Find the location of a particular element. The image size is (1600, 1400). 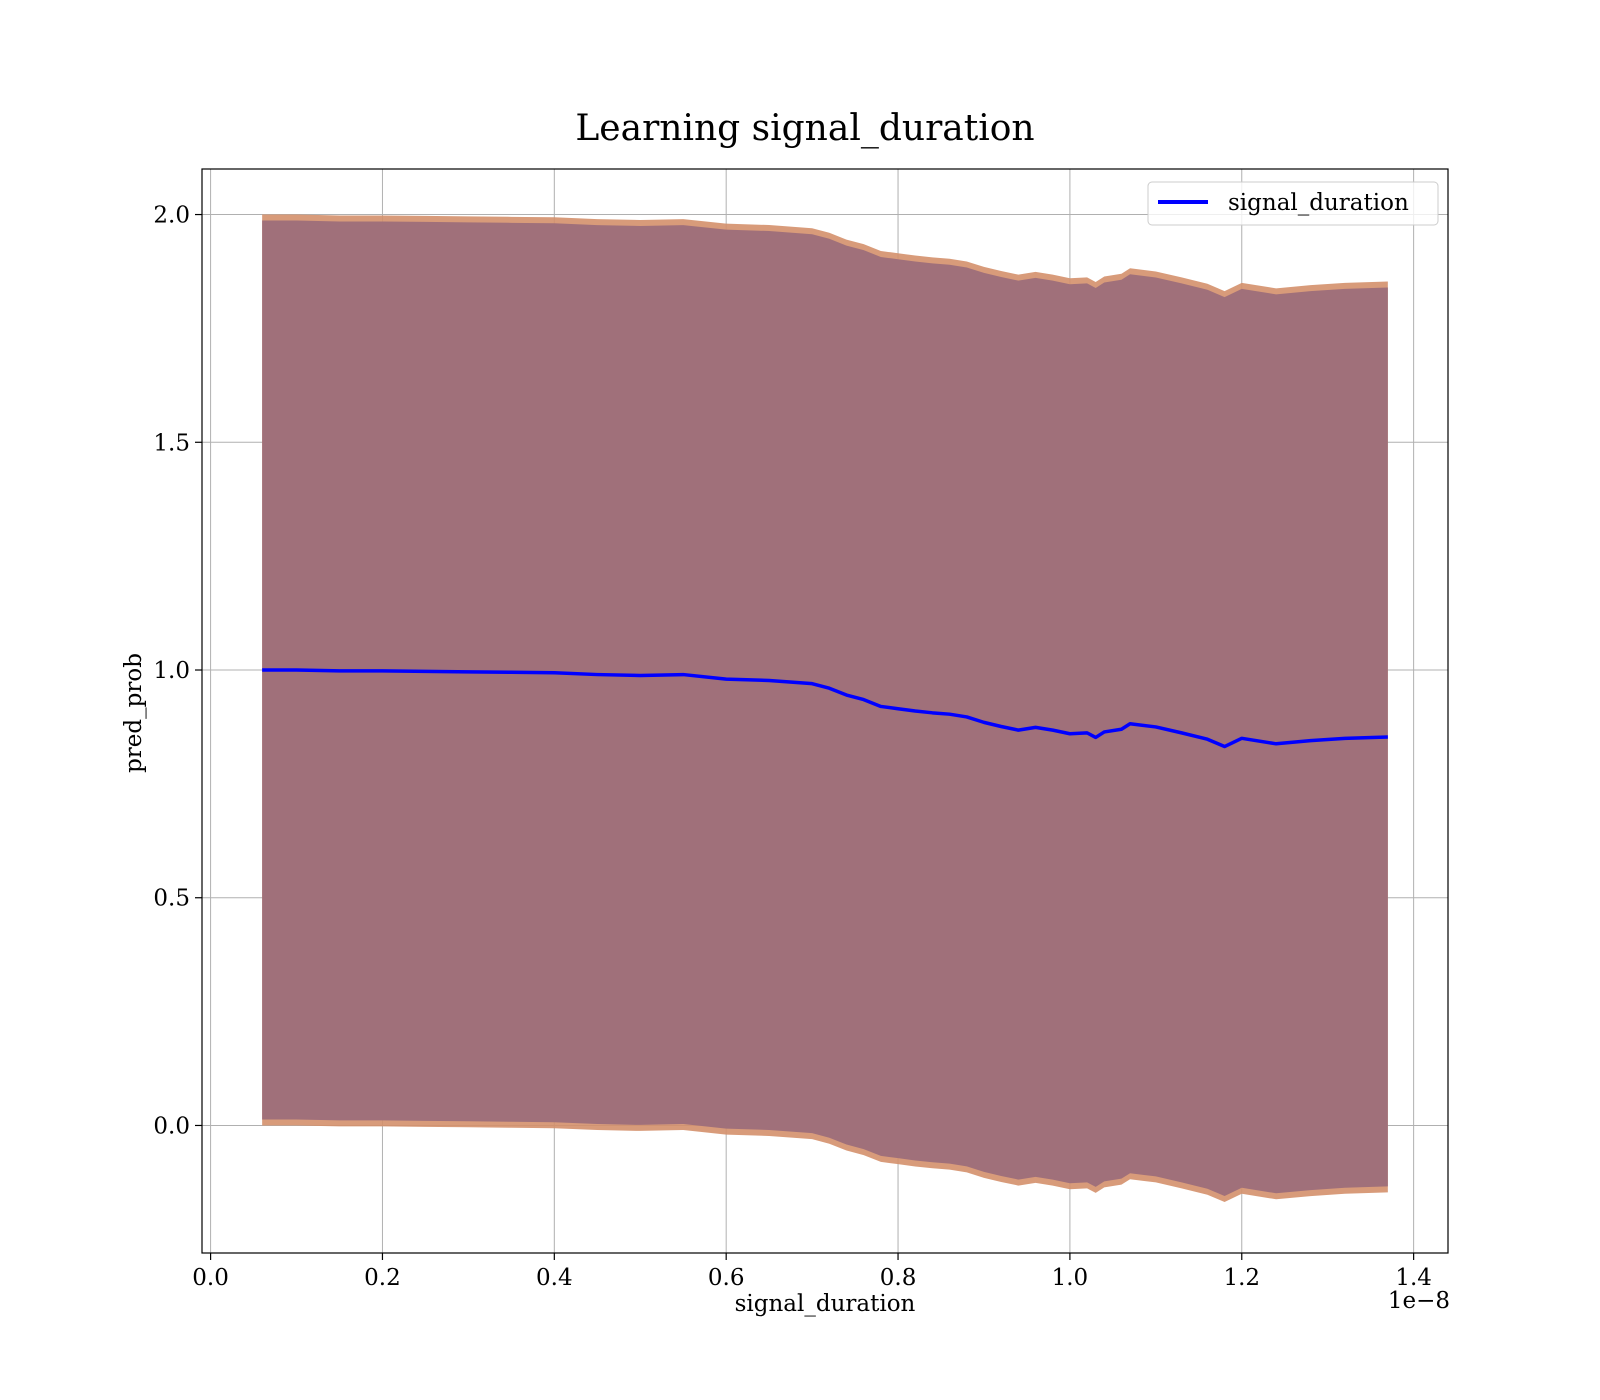

x-tick-label: 0.6 is located at coordinates (726, 1278).